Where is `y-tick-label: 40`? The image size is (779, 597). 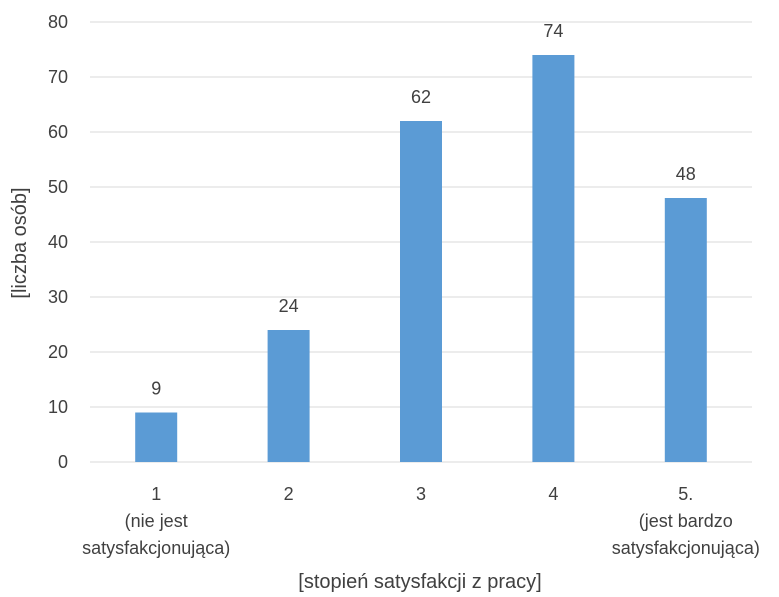
y-tick-label: 40 is located at coordinates (58, 242).